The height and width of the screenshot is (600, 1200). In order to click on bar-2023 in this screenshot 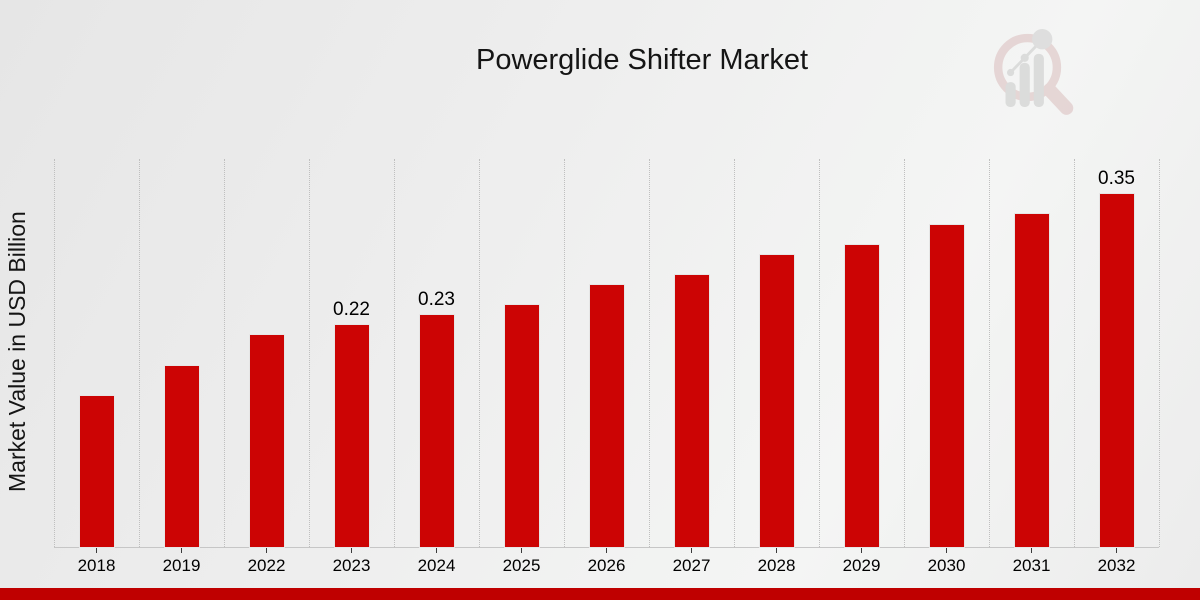, I will do `click(351, 436)`.